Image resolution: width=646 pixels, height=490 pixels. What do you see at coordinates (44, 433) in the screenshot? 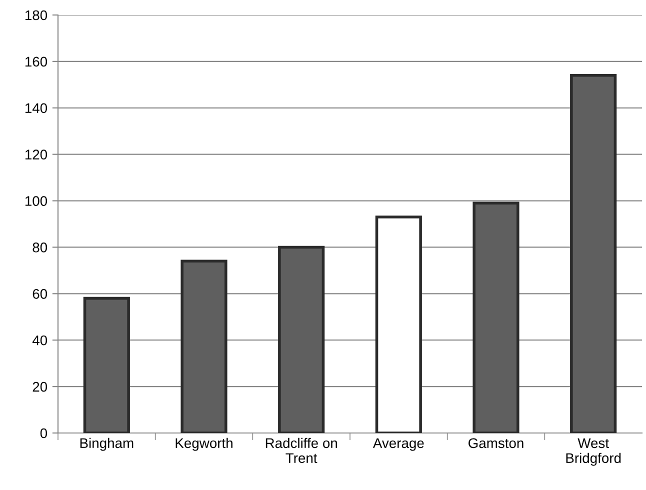
I see `y-tick-label: 0` at bounding box center [44, 433].